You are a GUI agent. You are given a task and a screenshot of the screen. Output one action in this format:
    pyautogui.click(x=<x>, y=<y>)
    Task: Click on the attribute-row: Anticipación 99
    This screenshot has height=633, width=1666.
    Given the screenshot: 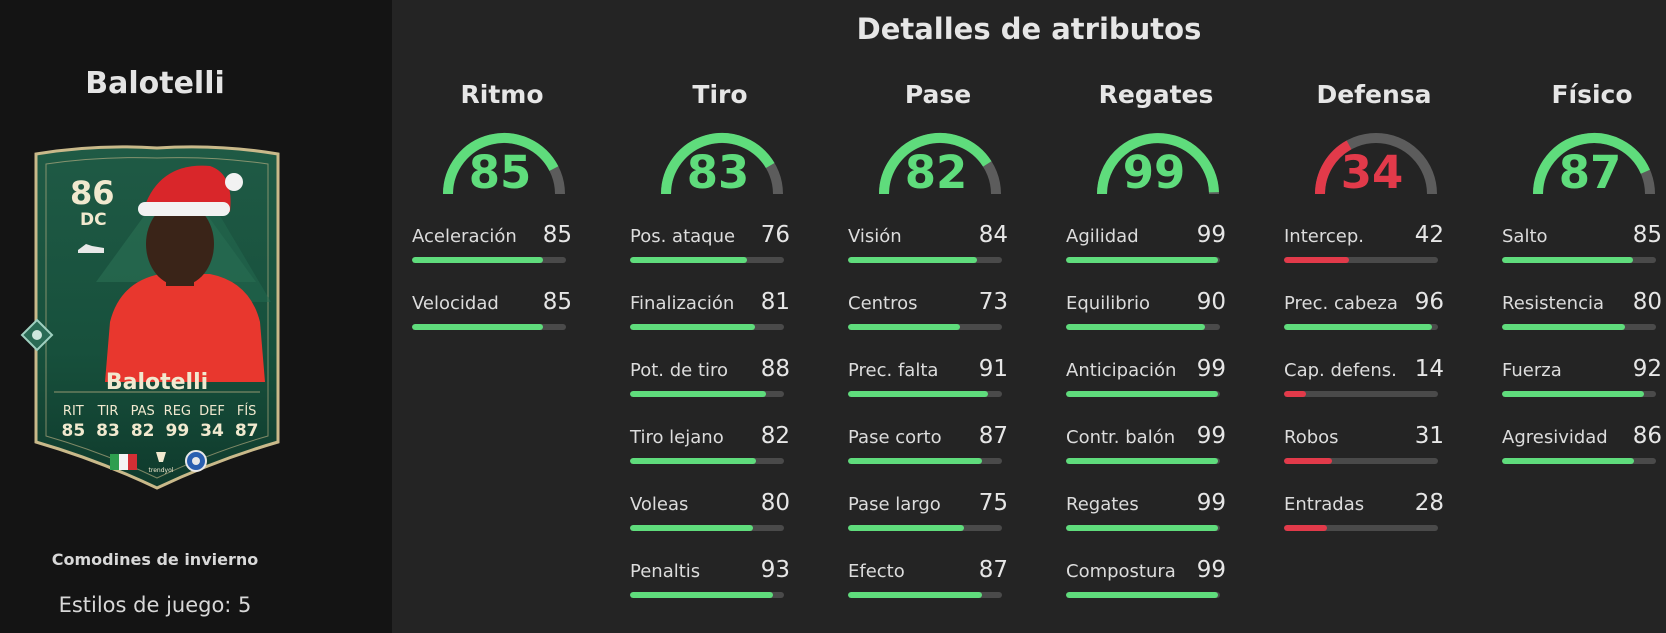 What is the action you would take?
    pyautogui.click(x=1146, y=378)
    